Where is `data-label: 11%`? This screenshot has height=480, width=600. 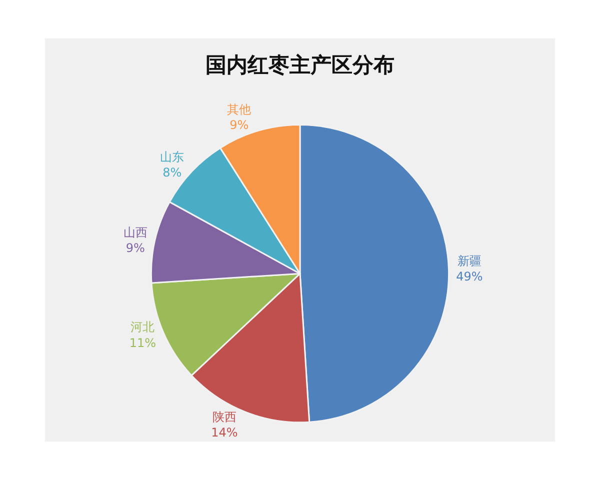 data-label: 11% is located at coordinates (142, 343).